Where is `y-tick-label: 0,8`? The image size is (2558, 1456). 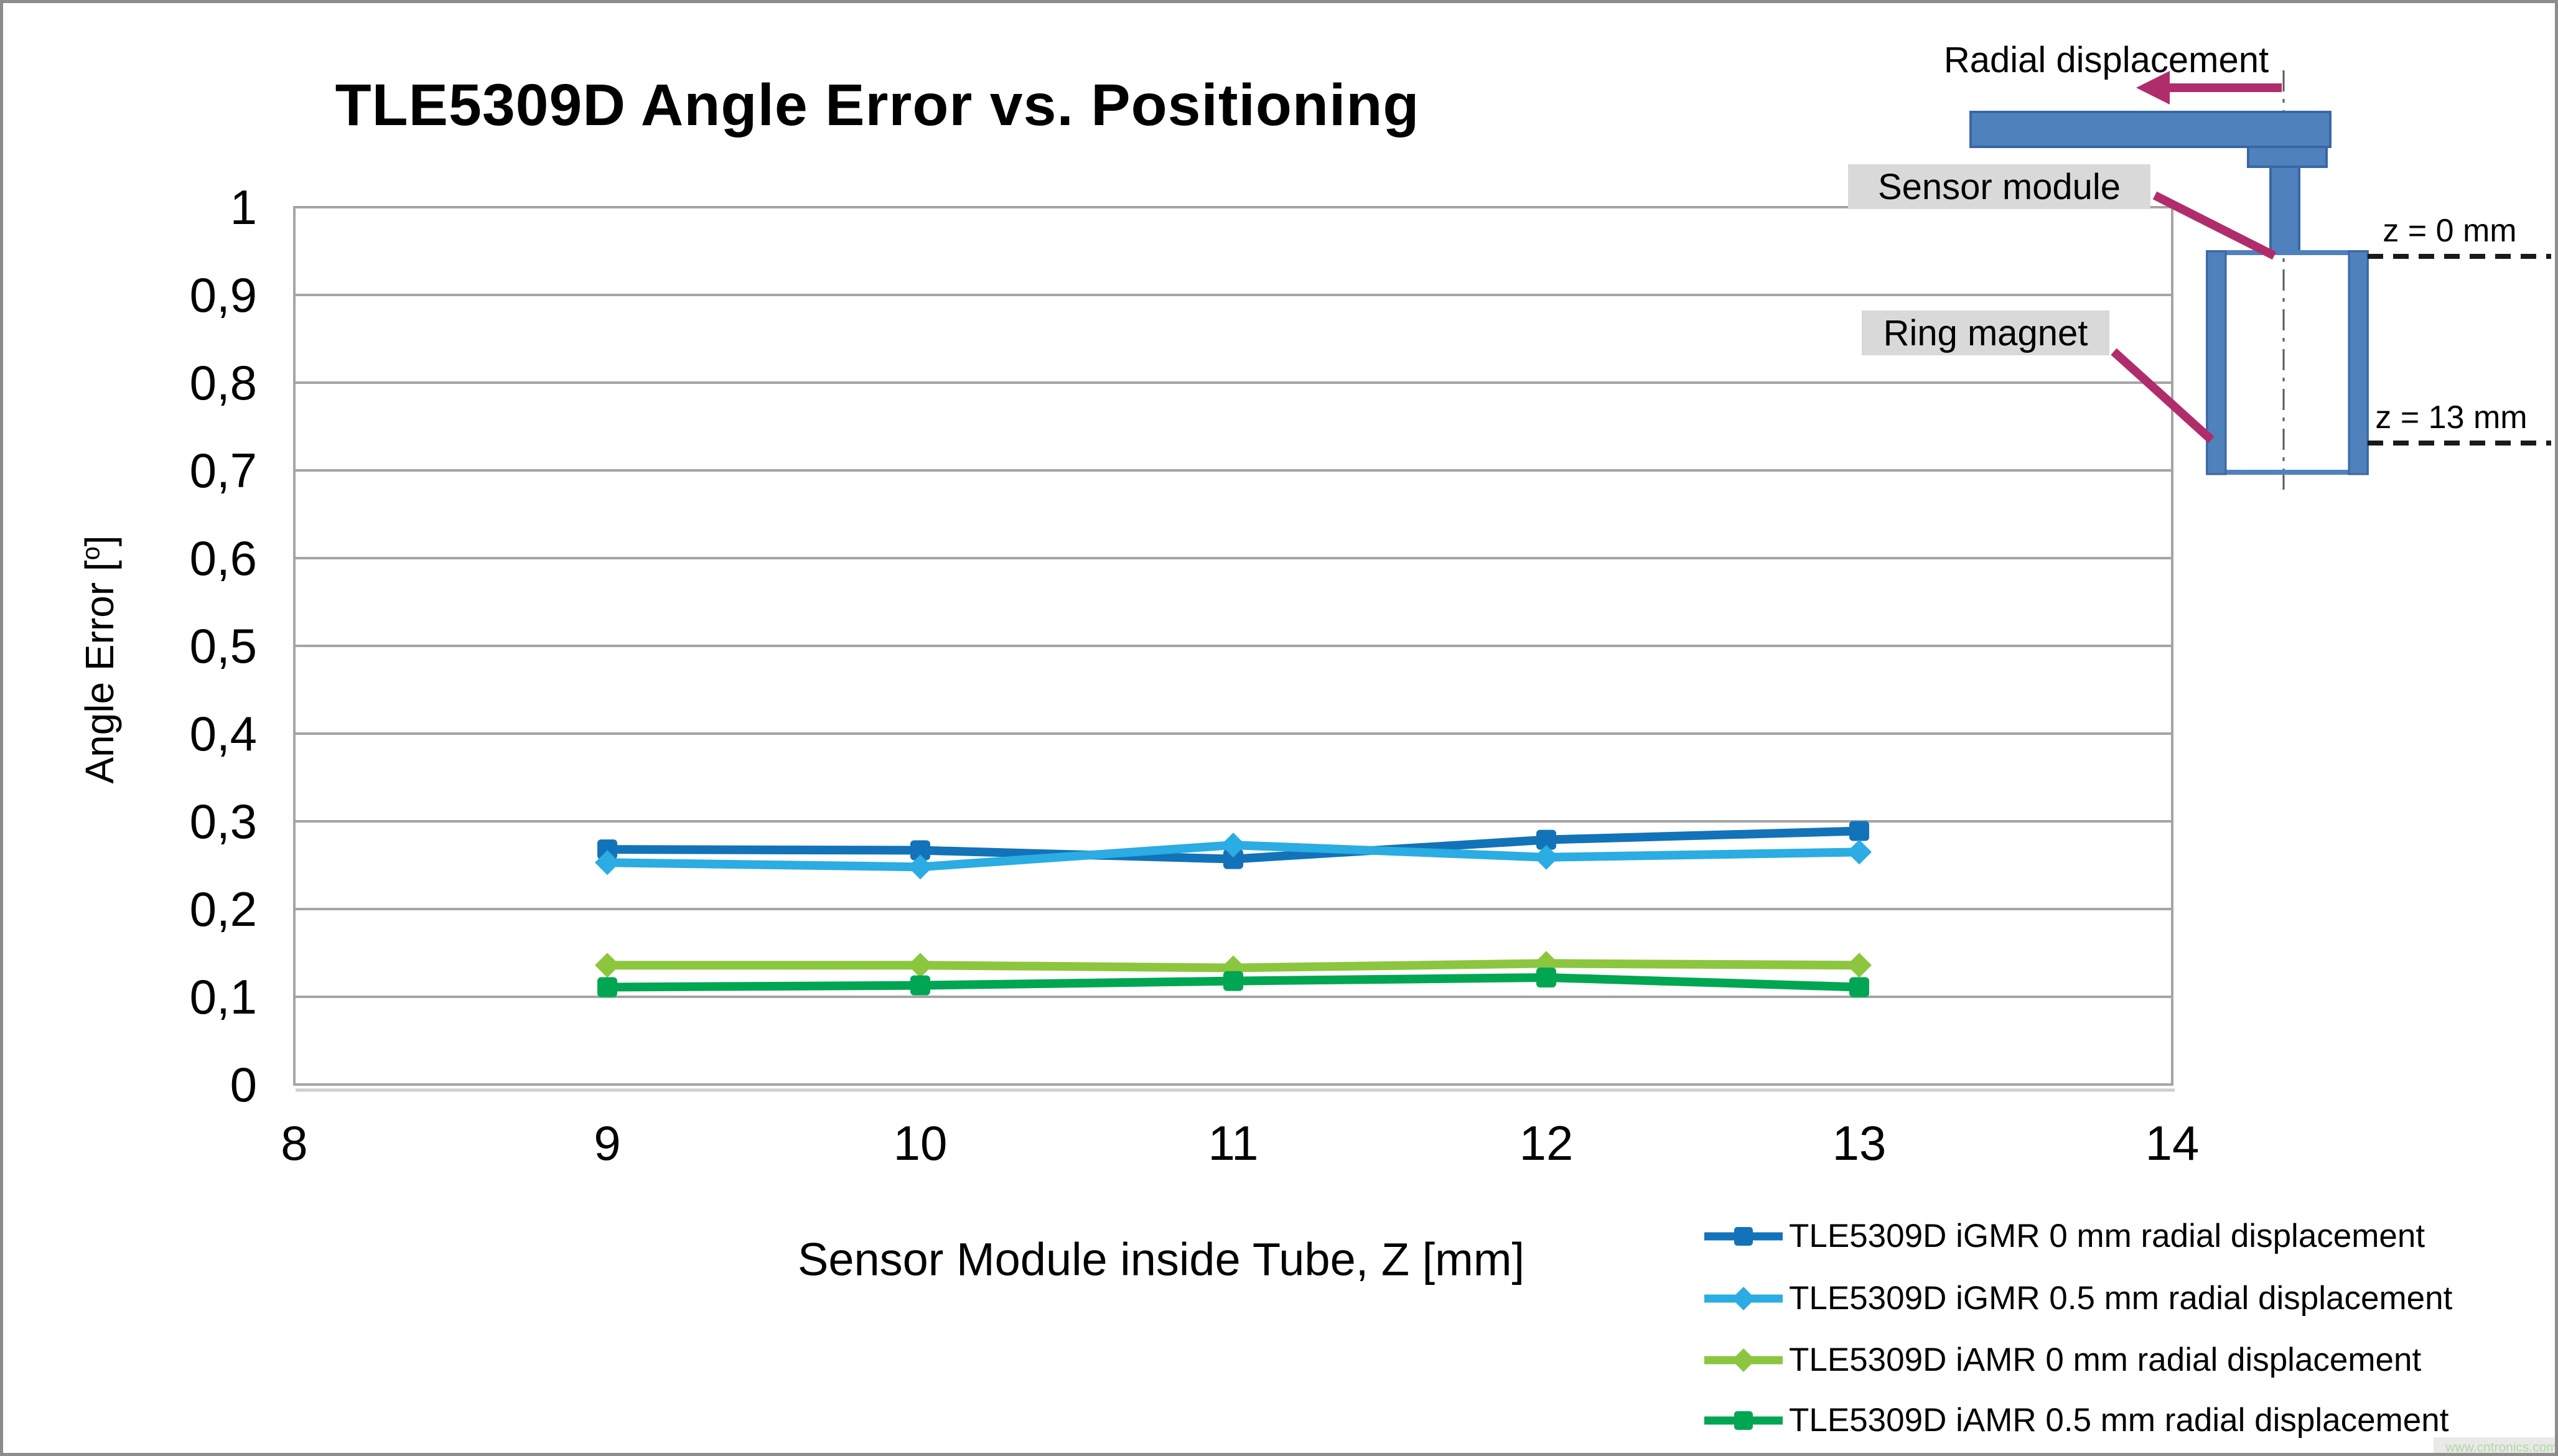 y-tick-label: 0,8 is located at coordinates (223, 382).